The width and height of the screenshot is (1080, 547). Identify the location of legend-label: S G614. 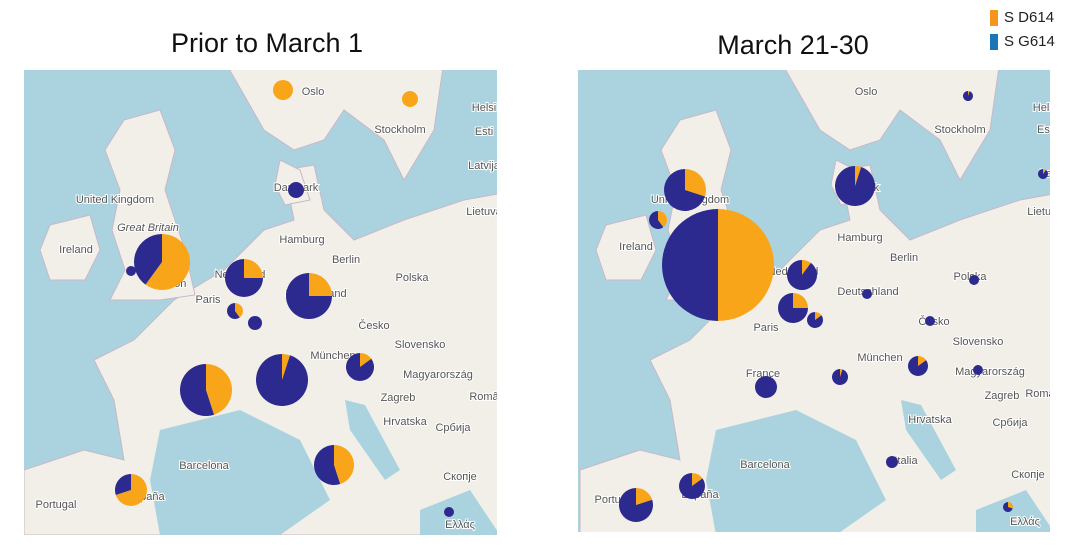
(1029, 41).